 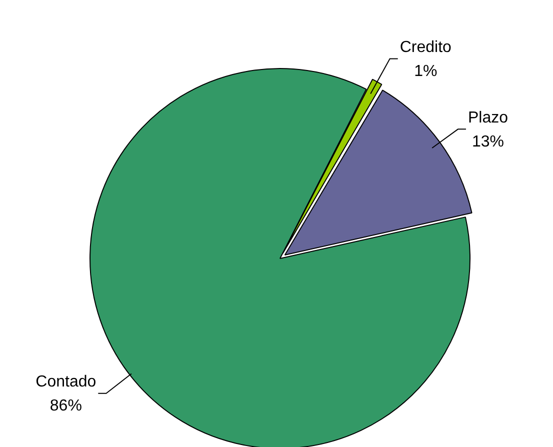 I want to click on slice-label: Plazo, so click(x=488, y=118).